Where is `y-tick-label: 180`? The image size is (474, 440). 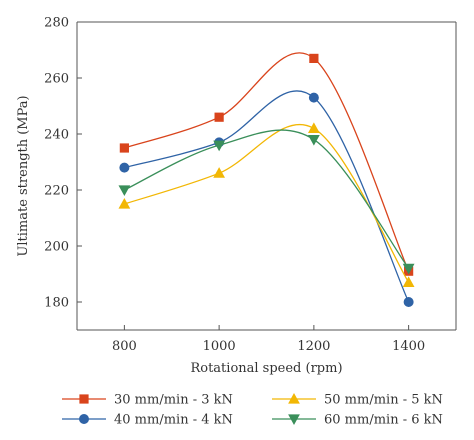
y-tick-label: 180 is located at coordinates (56, 303).